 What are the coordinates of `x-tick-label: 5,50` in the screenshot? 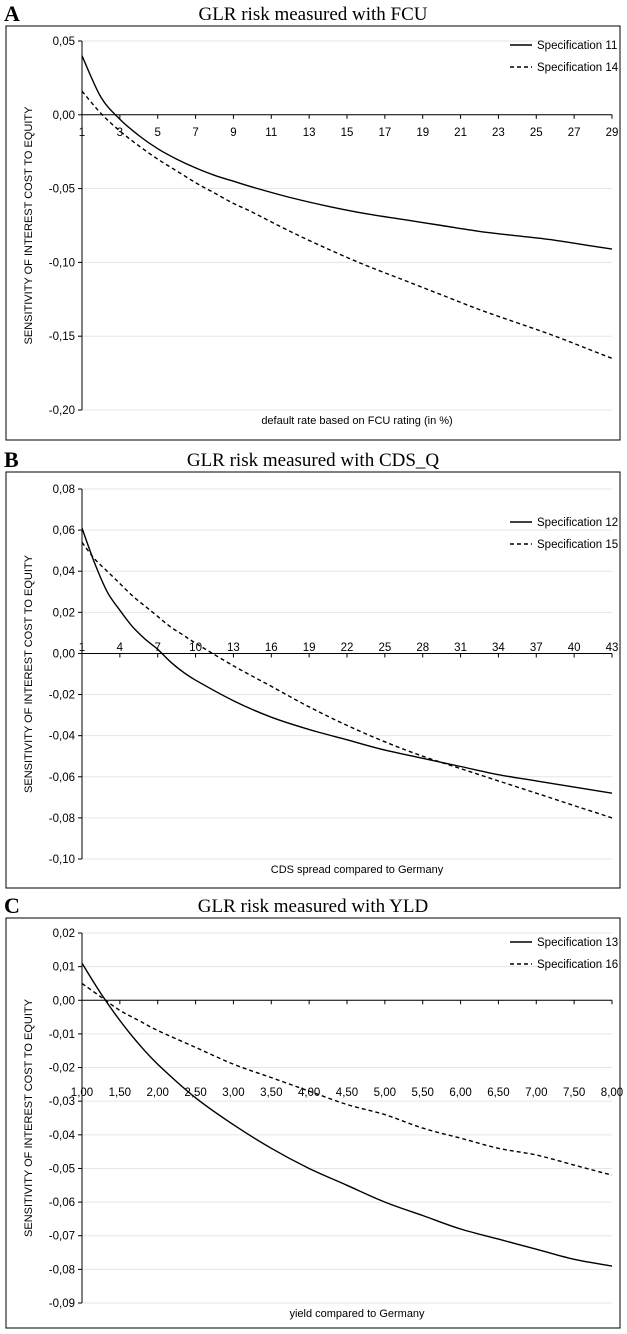 It's located at (423, 1093).